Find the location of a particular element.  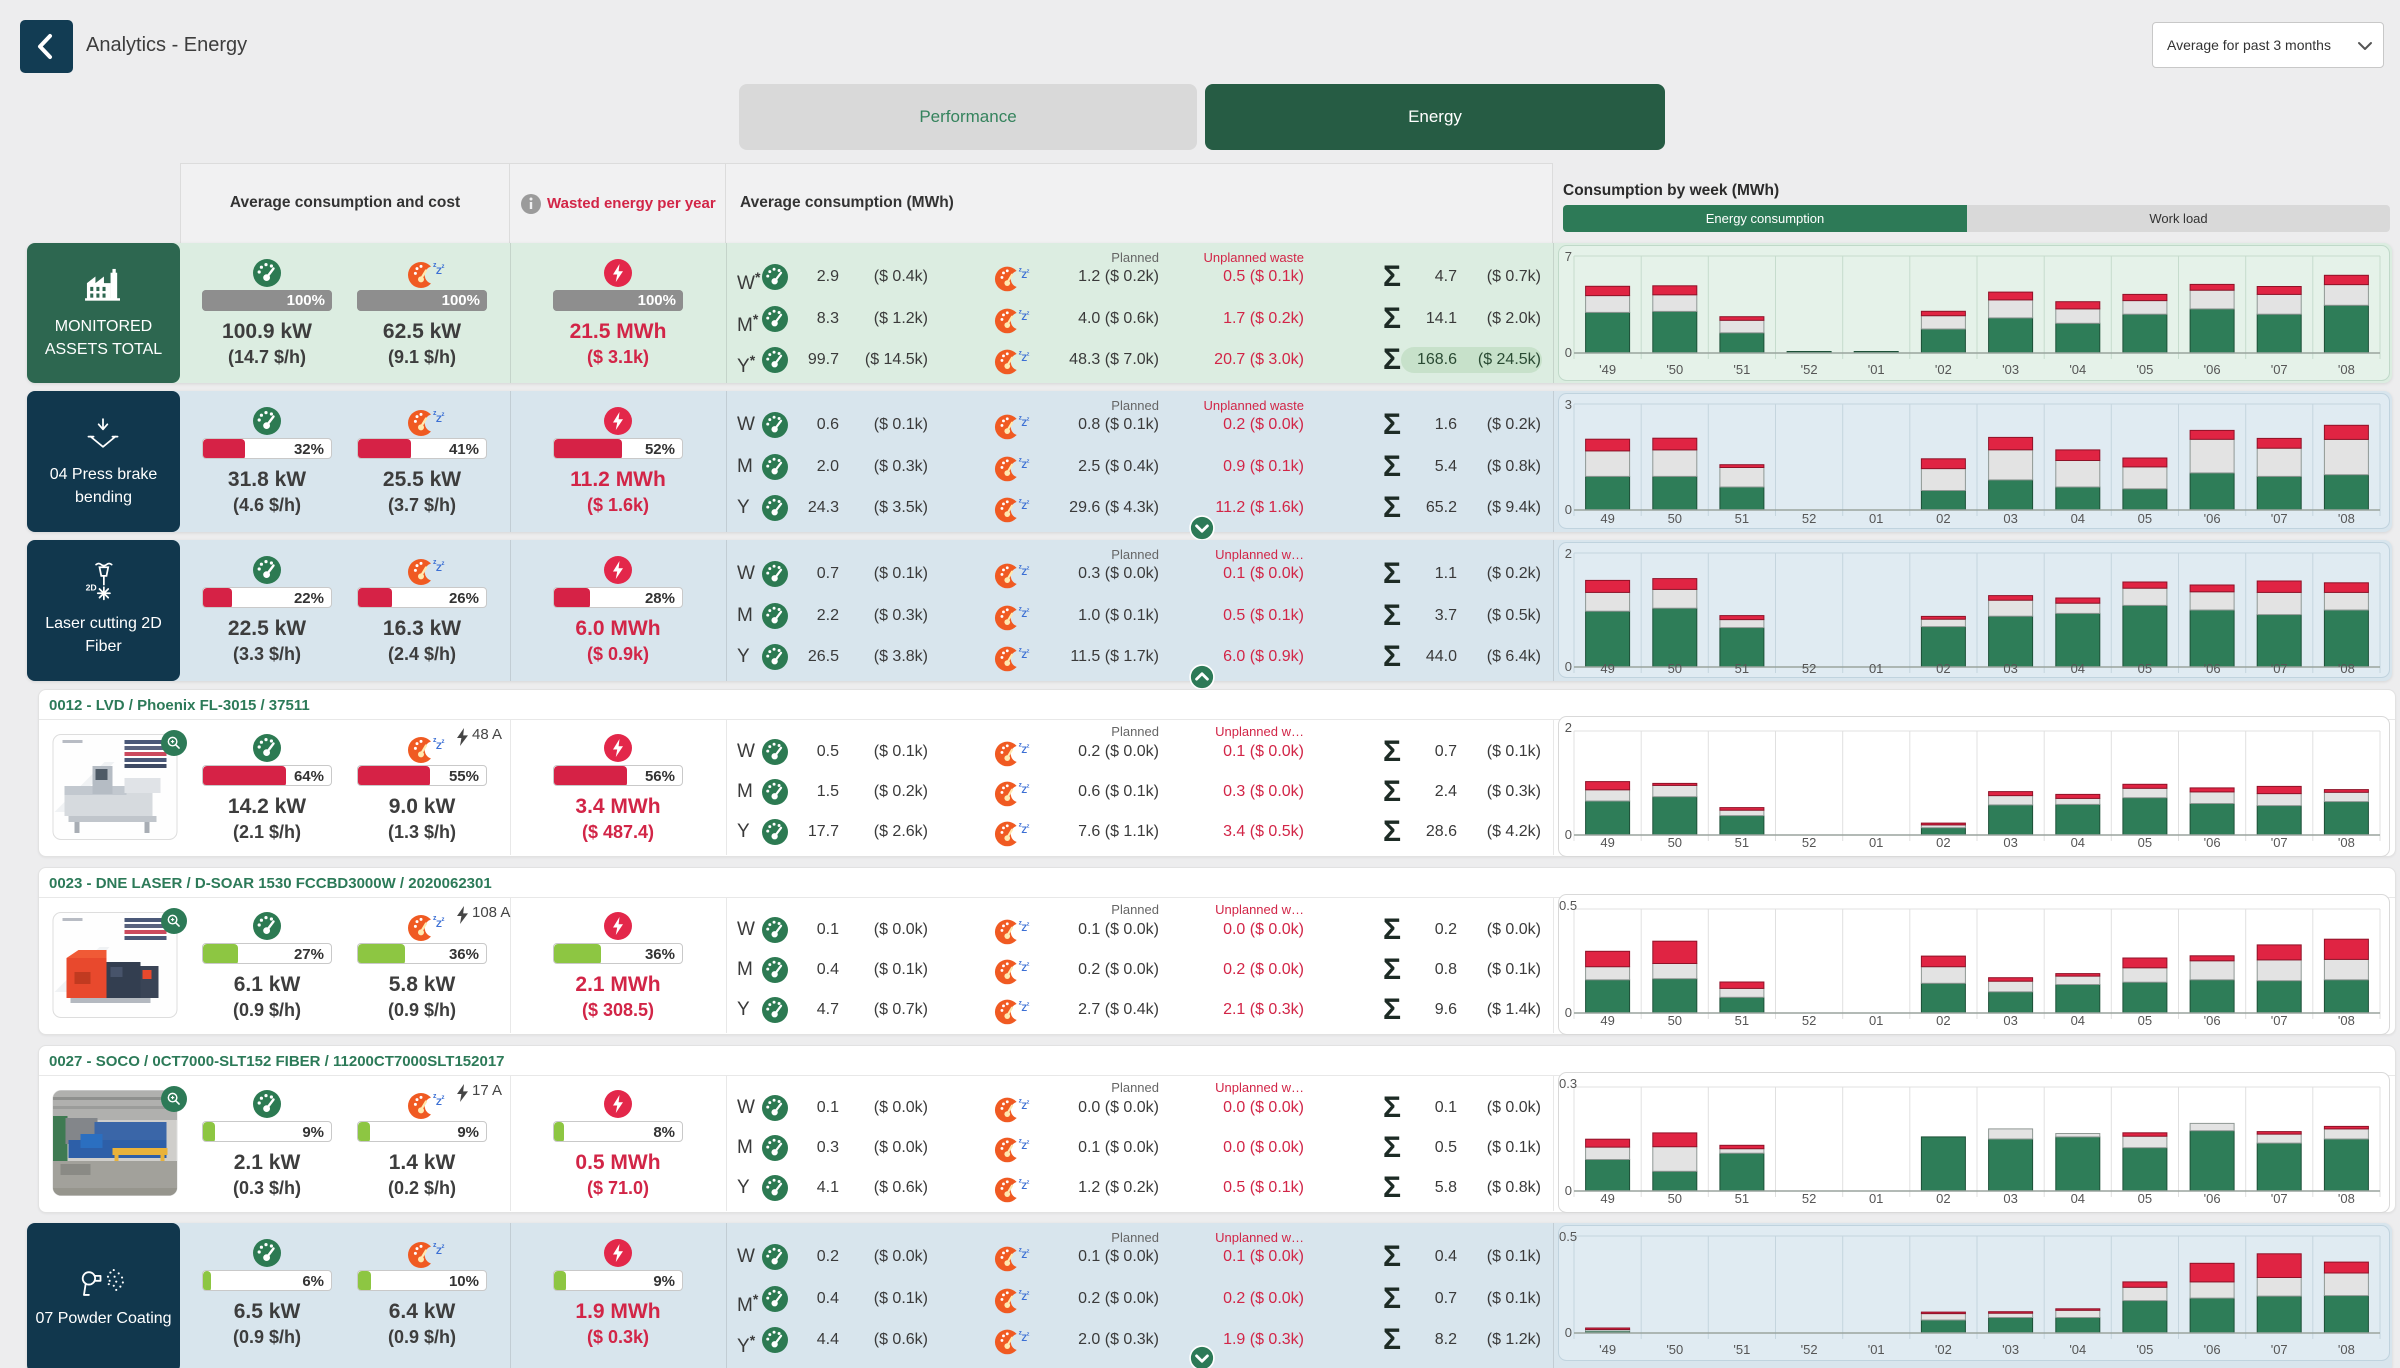

svg-text: '50 is located at coordinates (1674, 369).